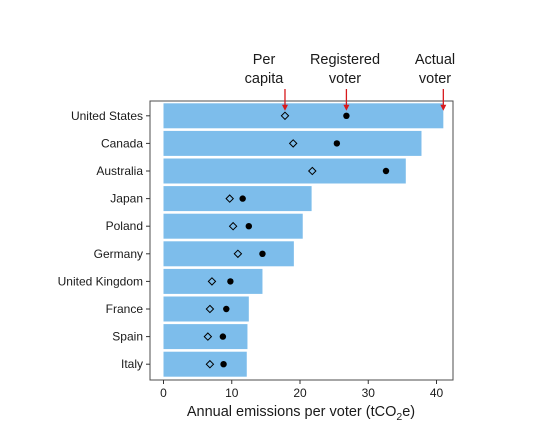  What do you see at coordinates (122, 143) in the screenshot?
I see `y-tick-label-1: Canada` at bounding box center [122, 143].